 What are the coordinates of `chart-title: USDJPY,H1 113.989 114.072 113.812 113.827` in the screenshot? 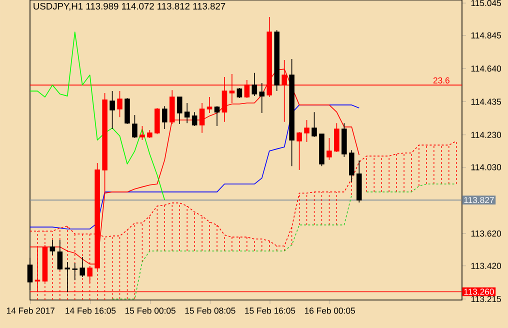 It's located at (130, 6).